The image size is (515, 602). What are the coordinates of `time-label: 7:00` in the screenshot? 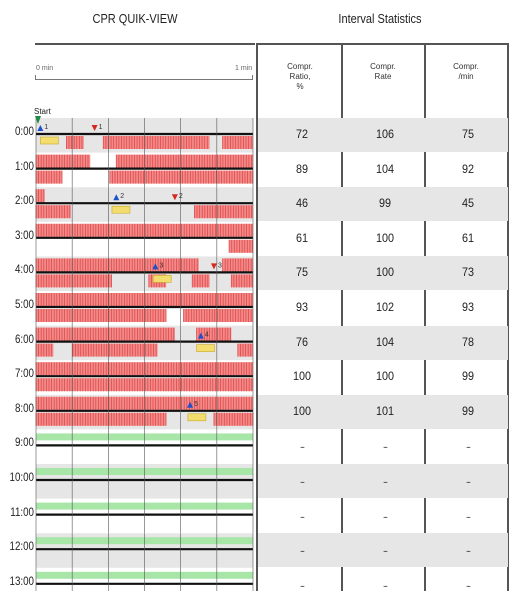 It's located at (24, 374).